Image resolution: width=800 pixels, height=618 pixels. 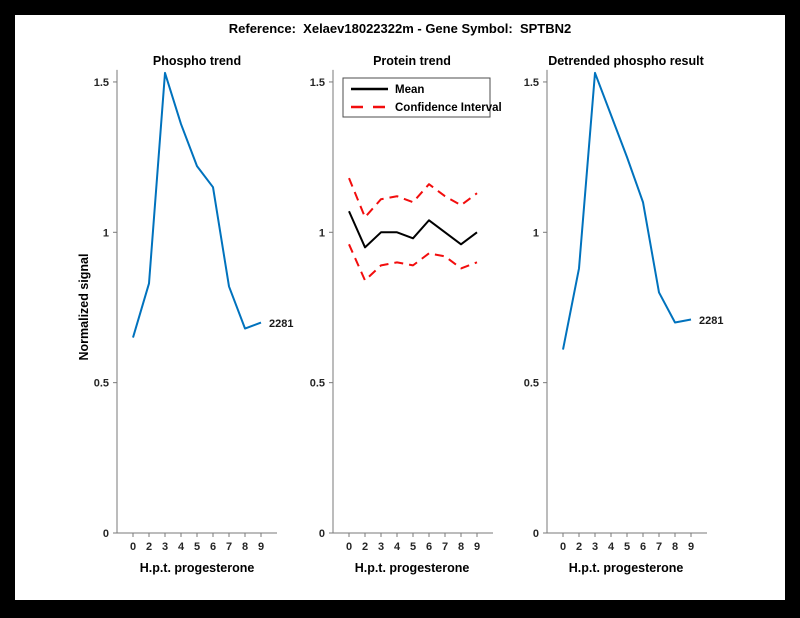 I want to click on protein-trend-series-confidence-interval-lower, so click(x=413, y=262).